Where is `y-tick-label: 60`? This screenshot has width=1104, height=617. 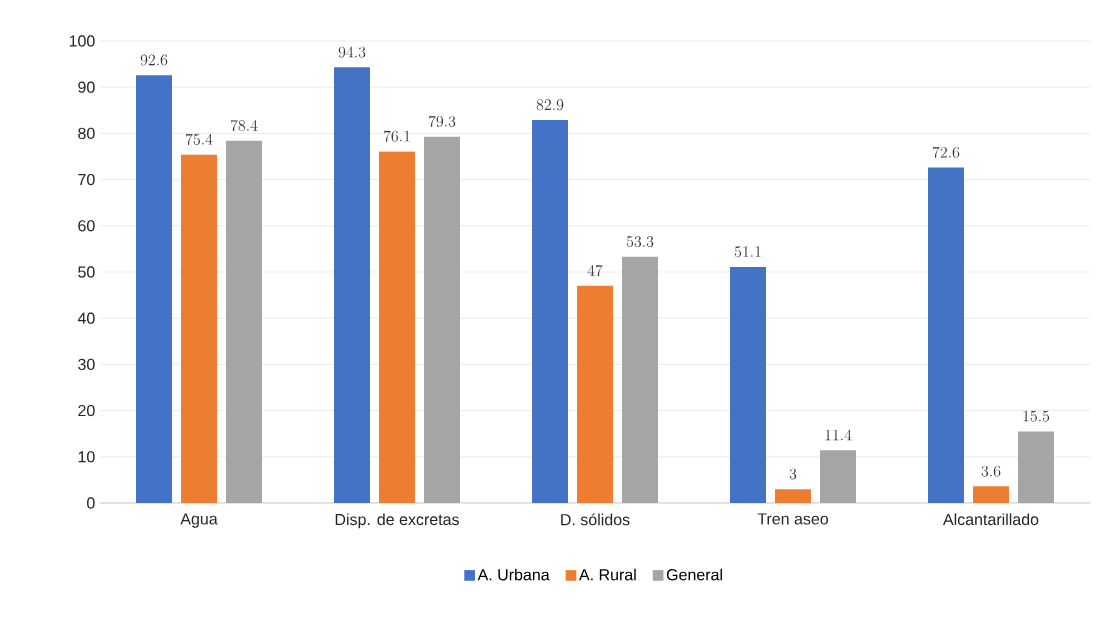 y-tick-label: 60 is located at coordinates (86, 226).